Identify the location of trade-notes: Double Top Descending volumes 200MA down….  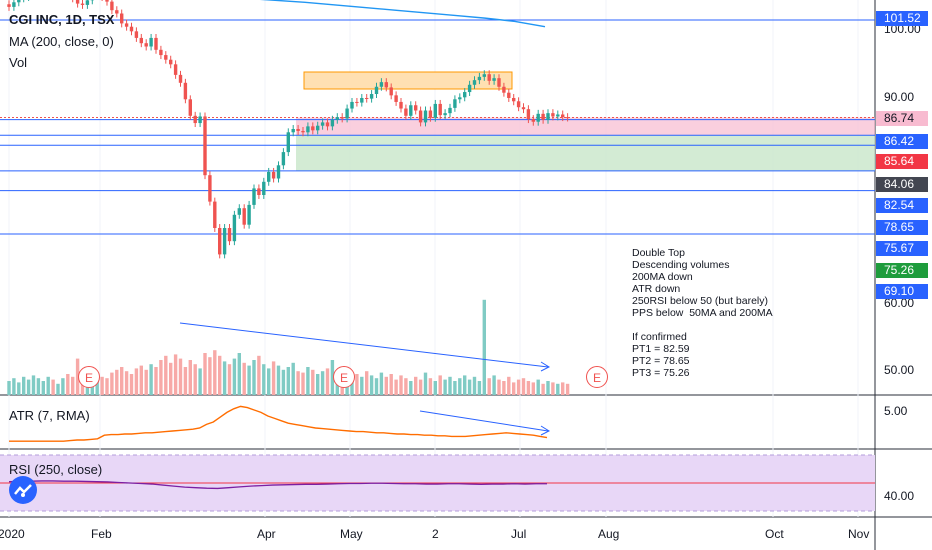
(702, 313).